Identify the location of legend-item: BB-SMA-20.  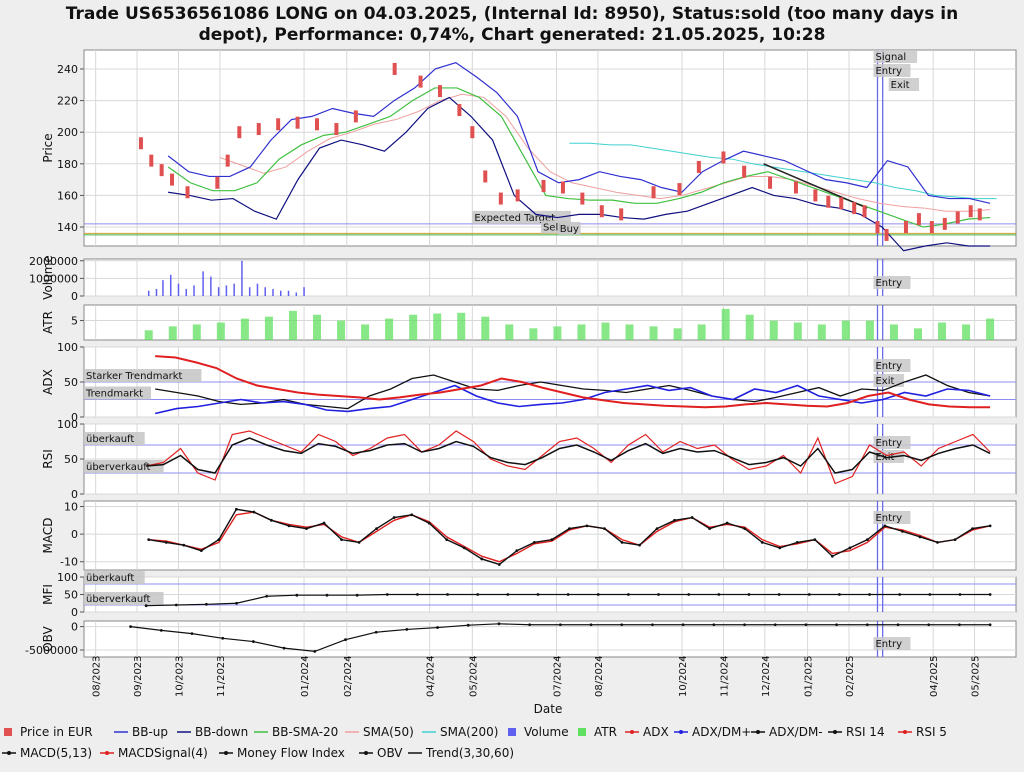
(296, 732).